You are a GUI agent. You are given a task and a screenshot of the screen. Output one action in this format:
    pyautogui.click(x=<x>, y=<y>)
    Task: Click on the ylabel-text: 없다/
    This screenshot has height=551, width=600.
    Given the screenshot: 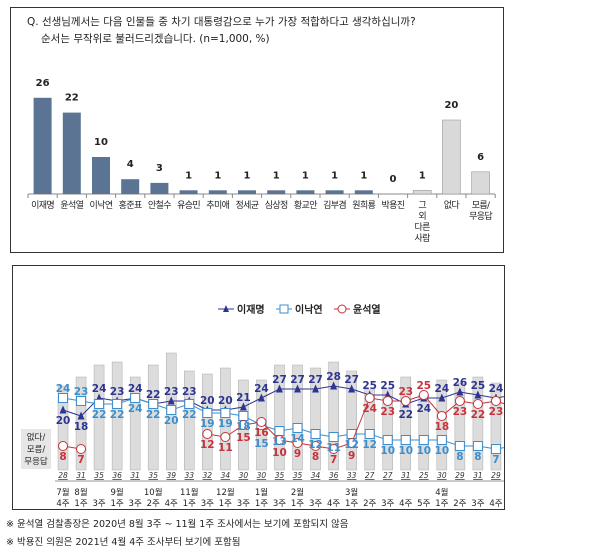 What is the action you would take?
    pyautogui.click(x=36, y=438)
    